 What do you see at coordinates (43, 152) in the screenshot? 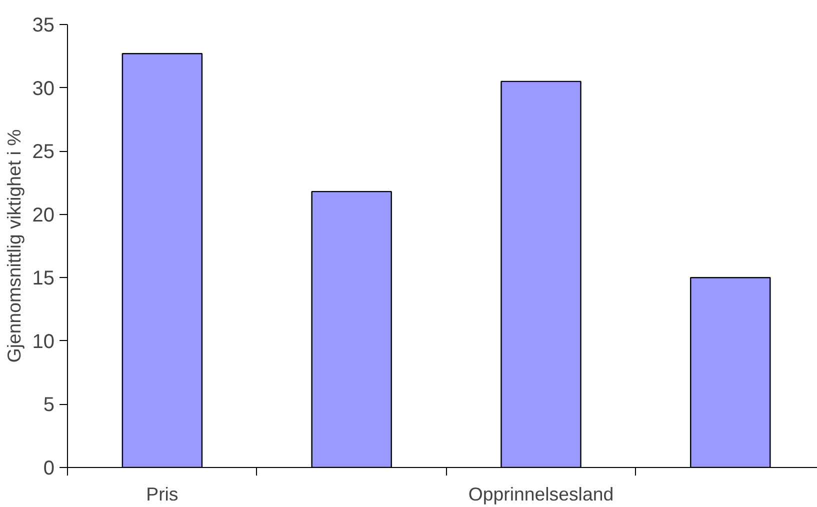
I see `y-tick-label: 25` at bounding box center [43, 152].